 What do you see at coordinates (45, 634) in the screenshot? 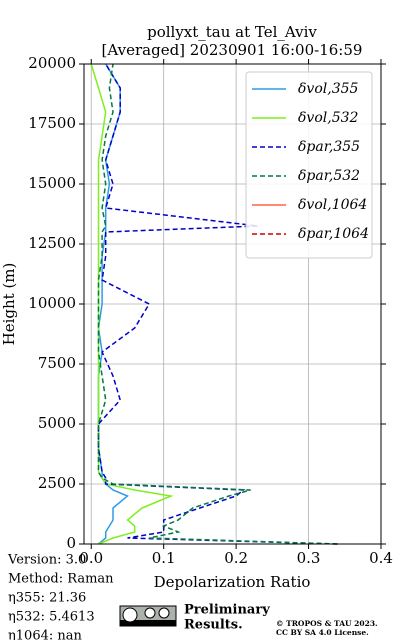
I see `info-text: η1064: nan` at bounding box center [45, 634].